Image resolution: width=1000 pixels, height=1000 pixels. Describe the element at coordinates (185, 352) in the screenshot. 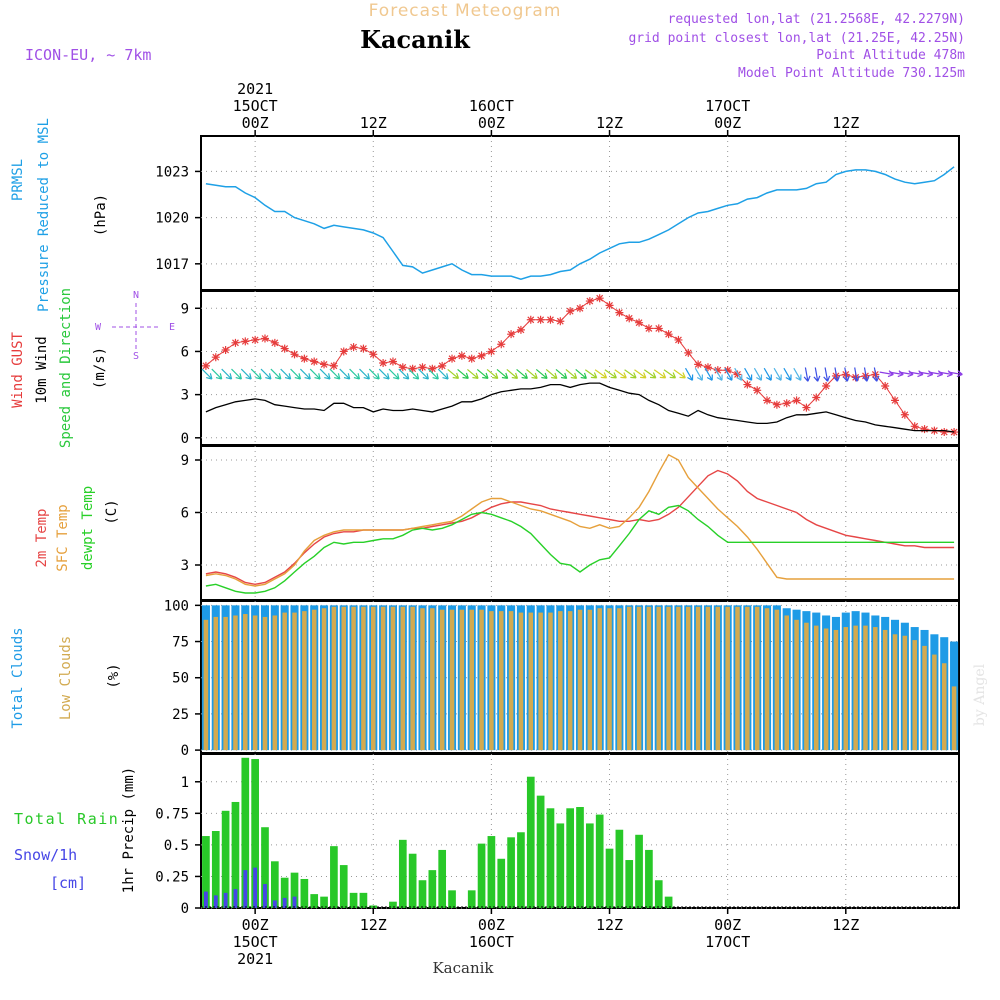

I see `wind-ytick-label: 6` at that location.